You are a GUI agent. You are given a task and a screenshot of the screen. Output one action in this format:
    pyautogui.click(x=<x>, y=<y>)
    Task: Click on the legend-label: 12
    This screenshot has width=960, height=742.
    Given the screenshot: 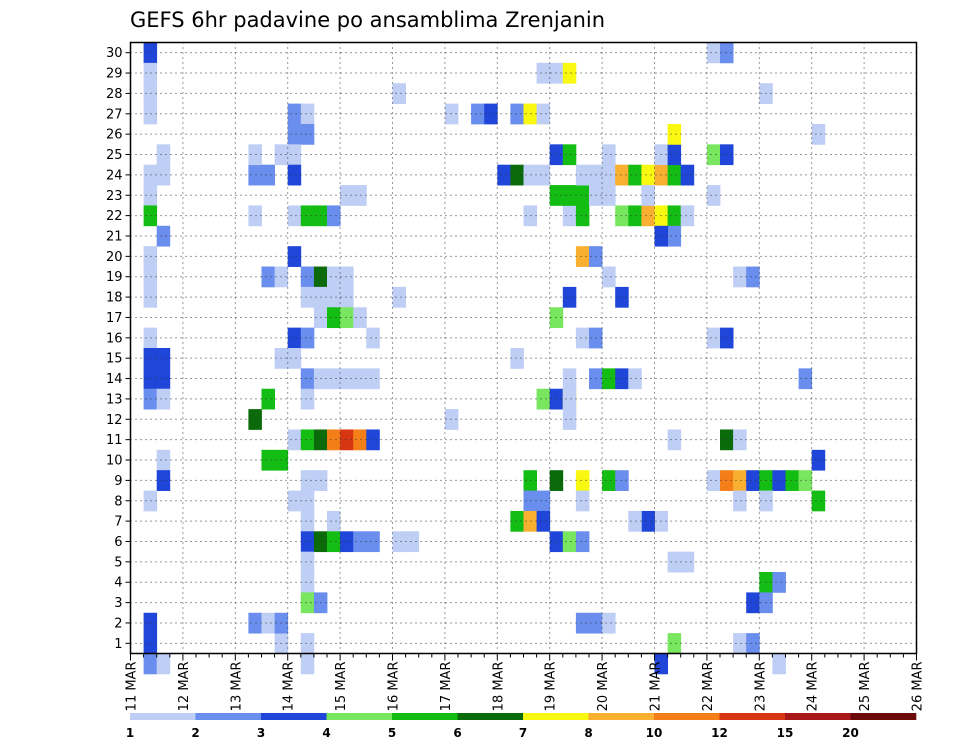 What is the action you would take?
    pyautogui.click(x=719, y=733)
    